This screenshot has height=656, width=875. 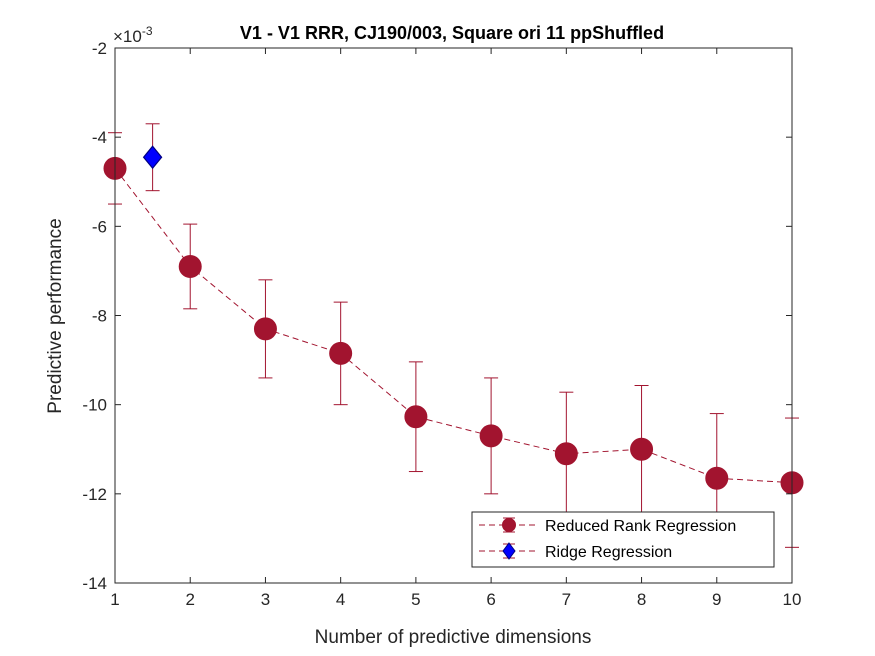 I want to click on x-tick-label: 1, so click(x=114, y=599).